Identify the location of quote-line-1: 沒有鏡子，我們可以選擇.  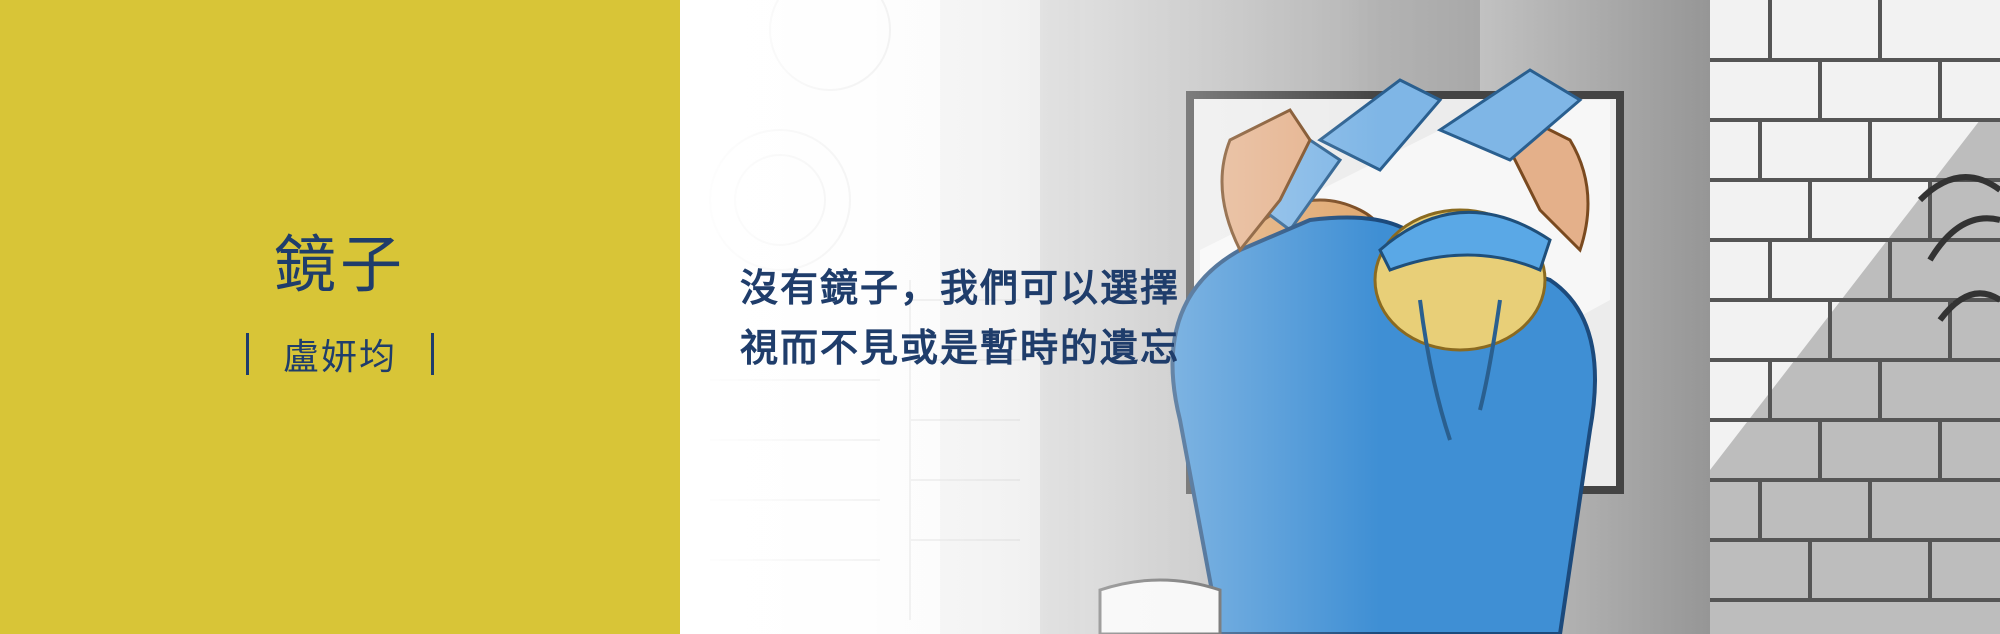
(960, 288).